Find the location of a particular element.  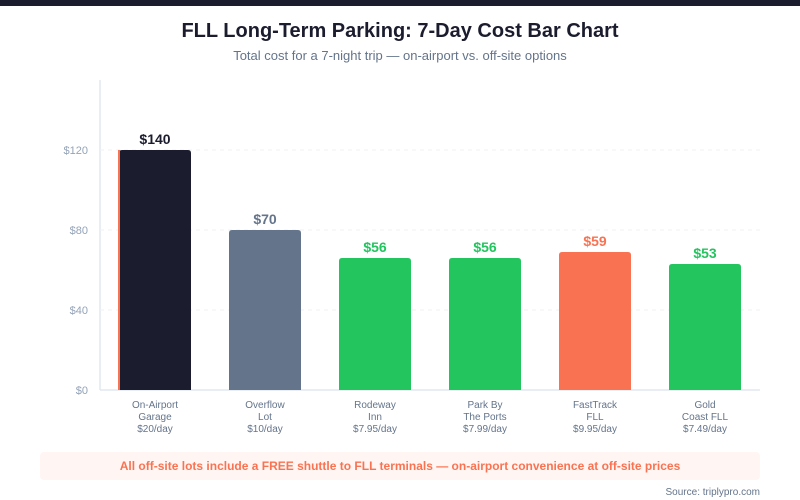

x-tick-label: $7.99/day is located at coordinates (485, 429).